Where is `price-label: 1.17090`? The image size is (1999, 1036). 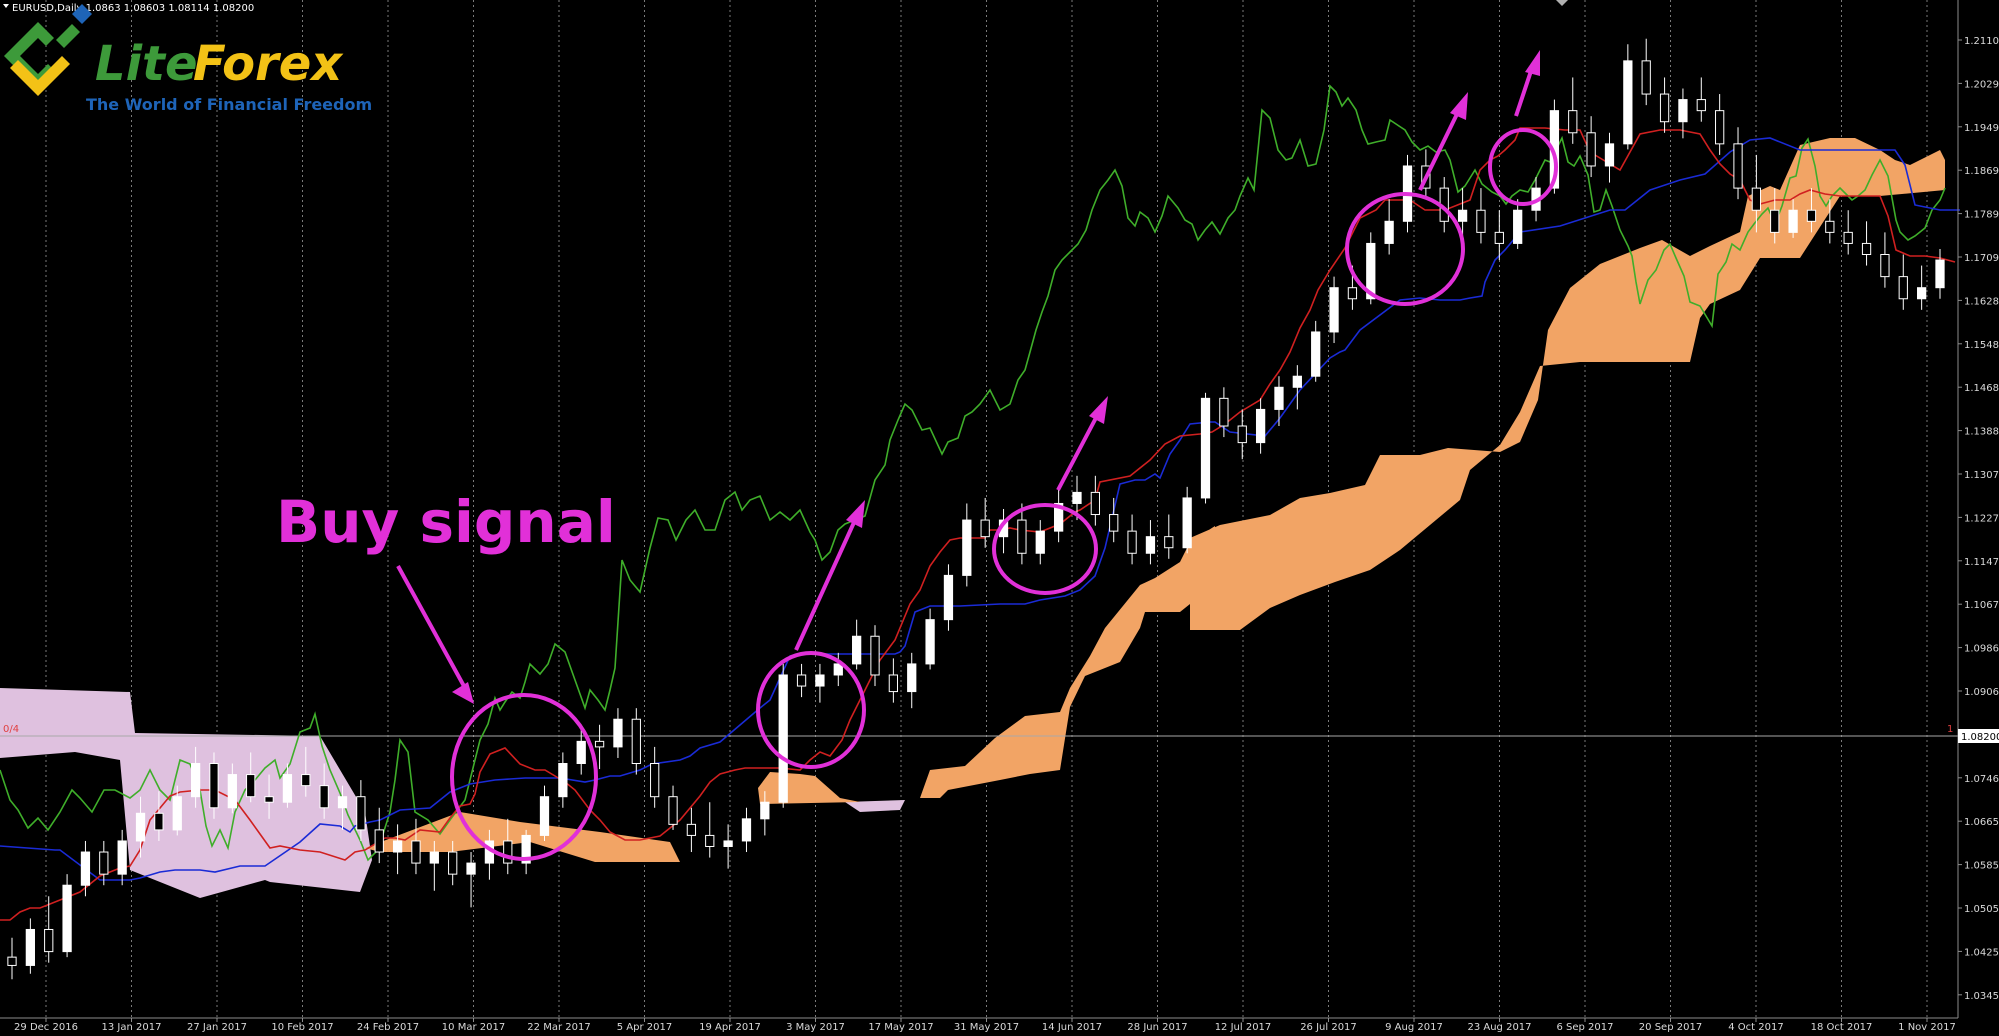 price-label: 1.17090 is located at coordinates (1981, 258).